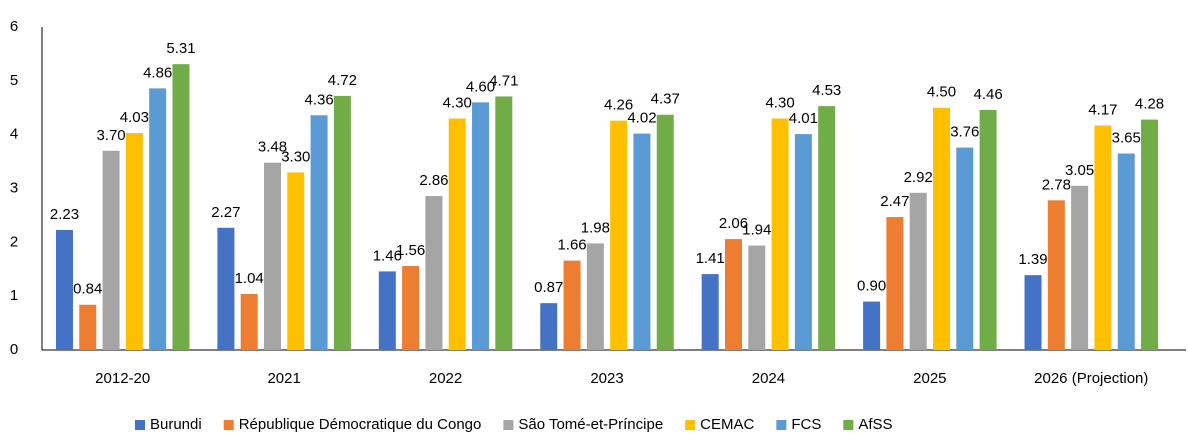  What do you see at coordinates (110, 135) in the screenshot?
I see `data-label: 3.70` at bounding box center [110, 135].